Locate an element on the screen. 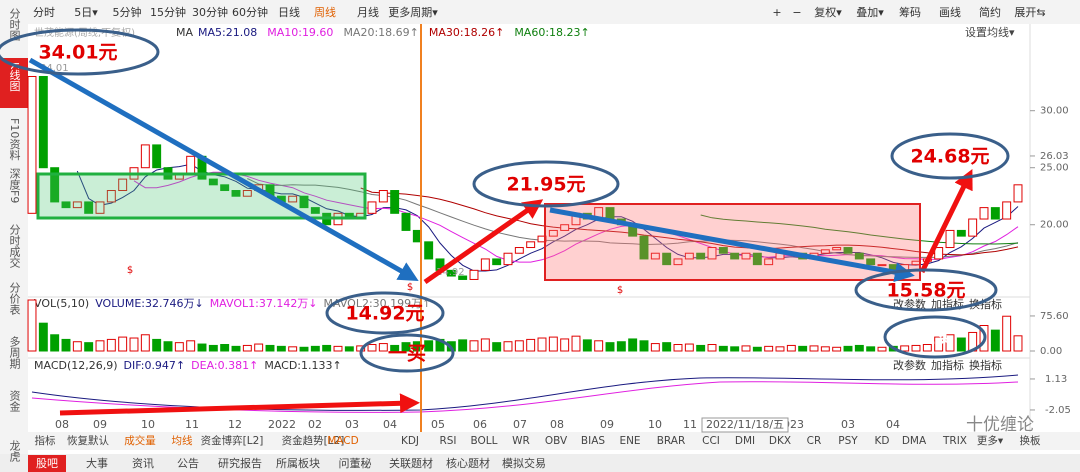 This screenshot has width=1080, height=472. sidebar-item: 分时成交 is located at coordinates (14, 246).